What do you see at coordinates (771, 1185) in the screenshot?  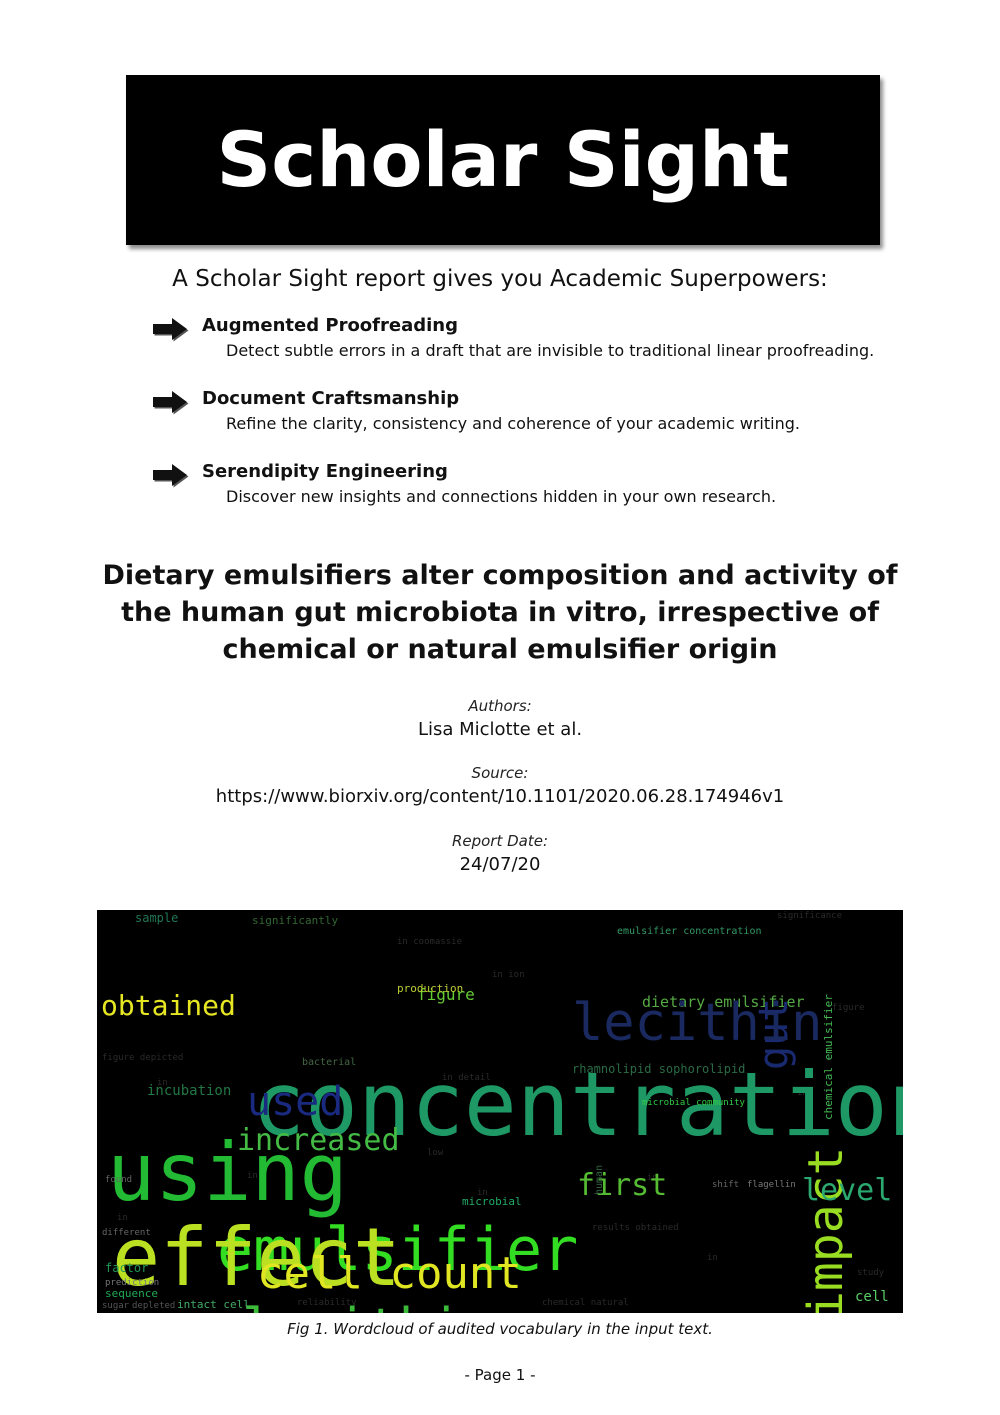 I see `wordcloud-word: flagellin` at bounding box center [771, 1185].